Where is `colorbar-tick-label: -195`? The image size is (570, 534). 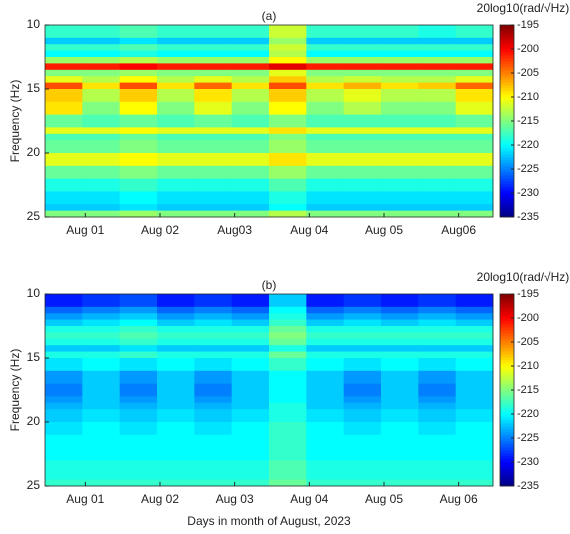 colorbar-tick-label: -195 is located at coordinates (528, 25).